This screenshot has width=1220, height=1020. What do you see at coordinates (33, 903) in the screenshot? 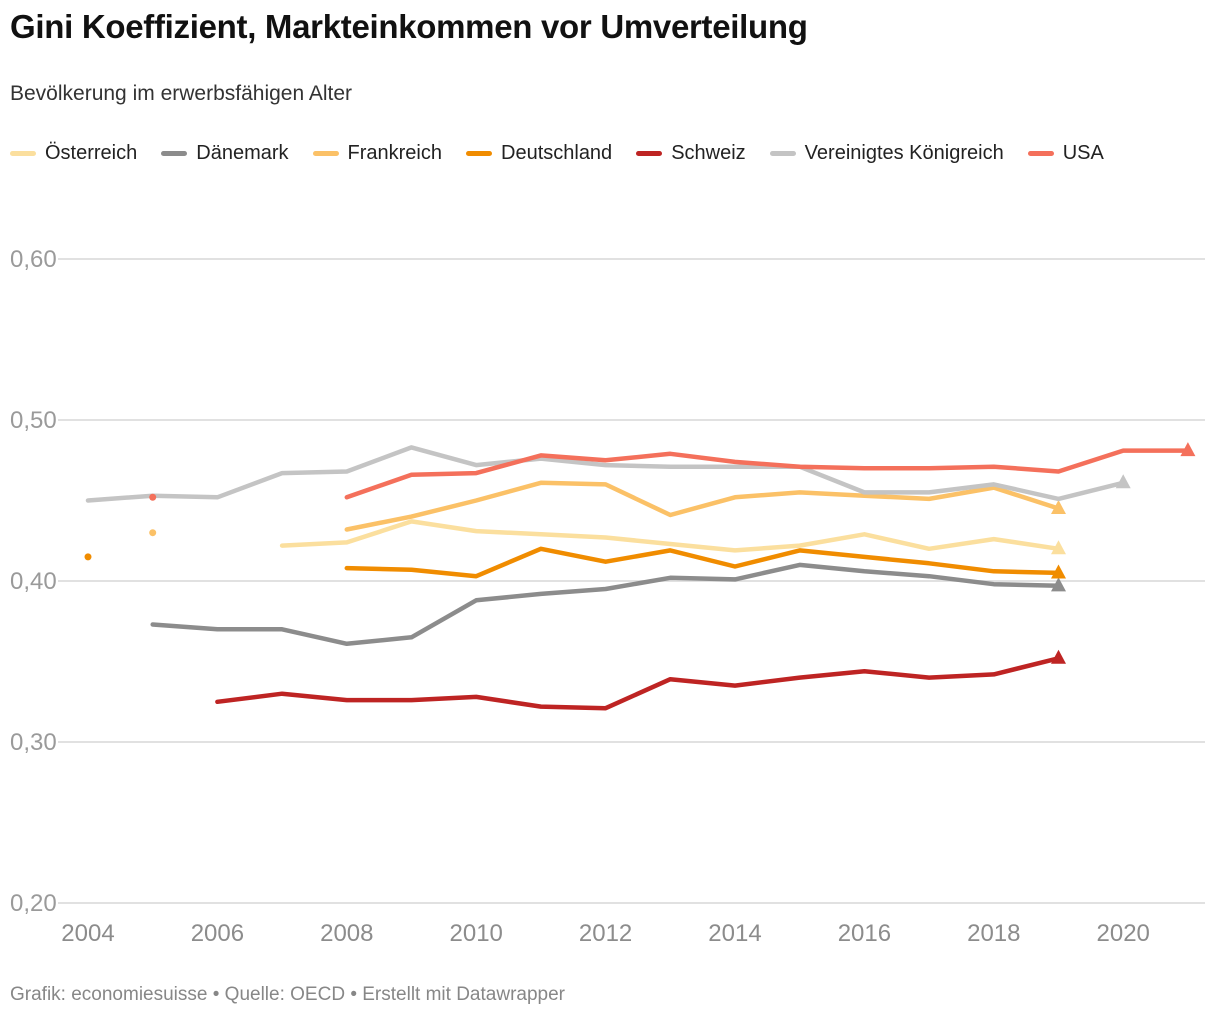
I see `y-tick-label: 0,20` at bounding box center [33, 903].